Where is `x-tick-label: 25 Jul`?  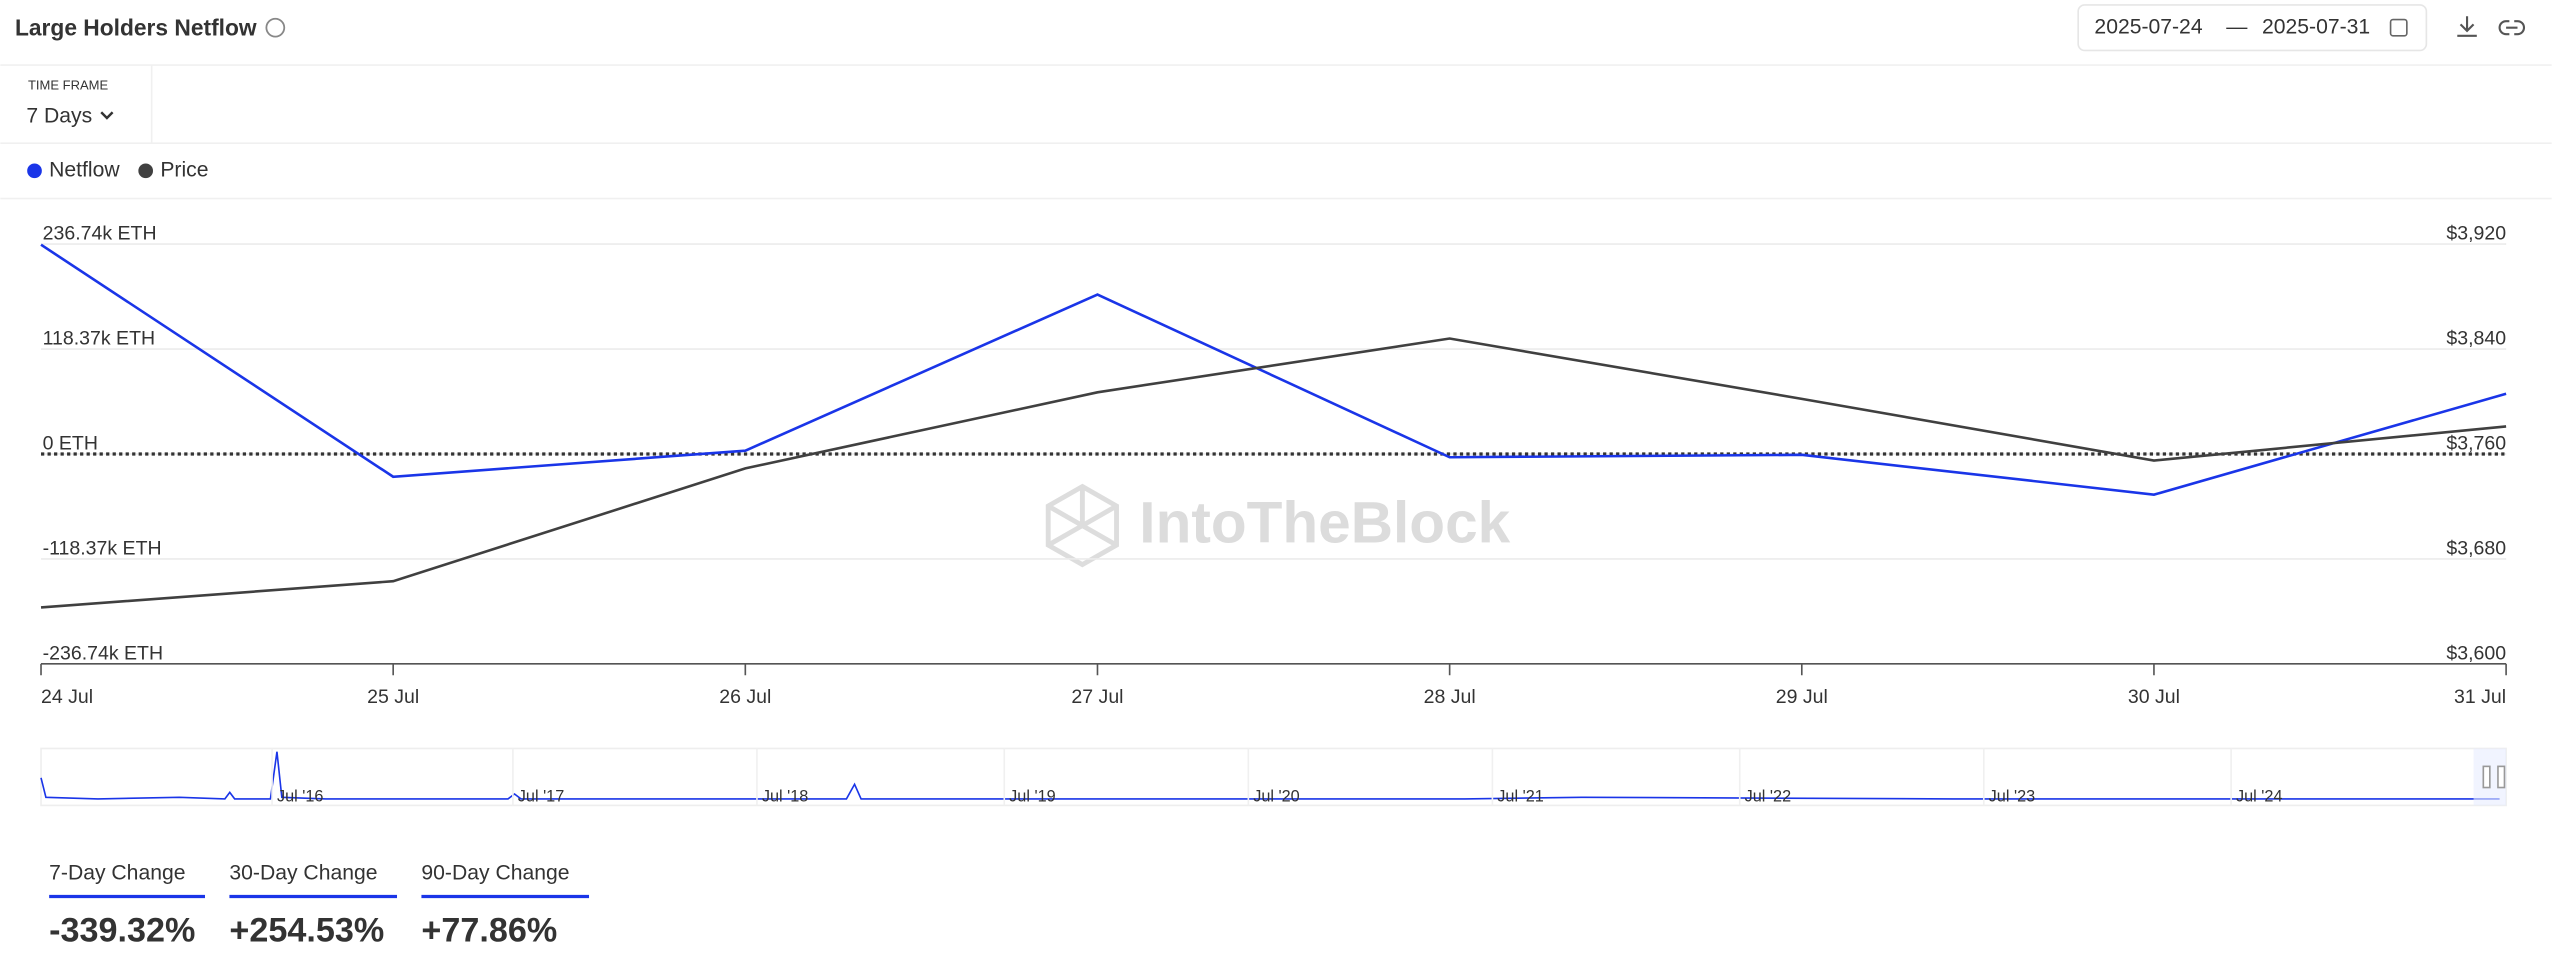 x-tick-label: 25 Jul is located at coordinates (393, 697).